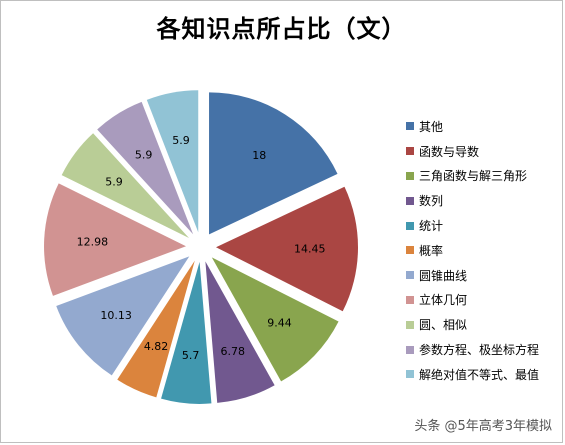  Describe the element at coordinates (93, 241) in the screenshot. I see `slice-value-label: 12.98` at that location.